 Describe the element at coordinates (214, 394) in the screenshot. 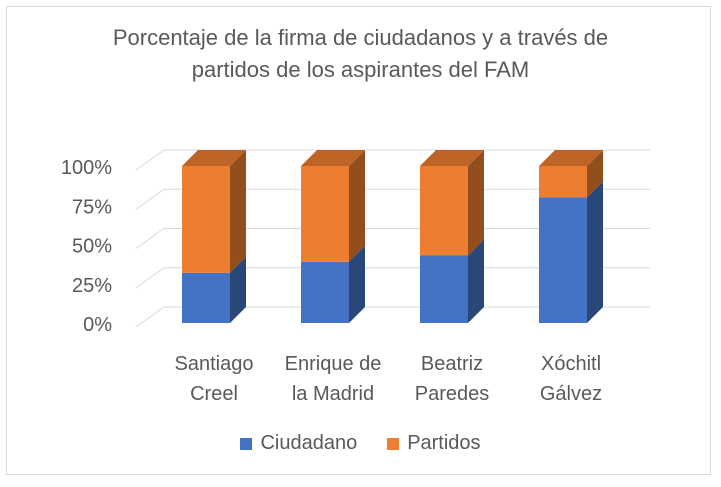

I see `x-tick-label: Creel` at that location.